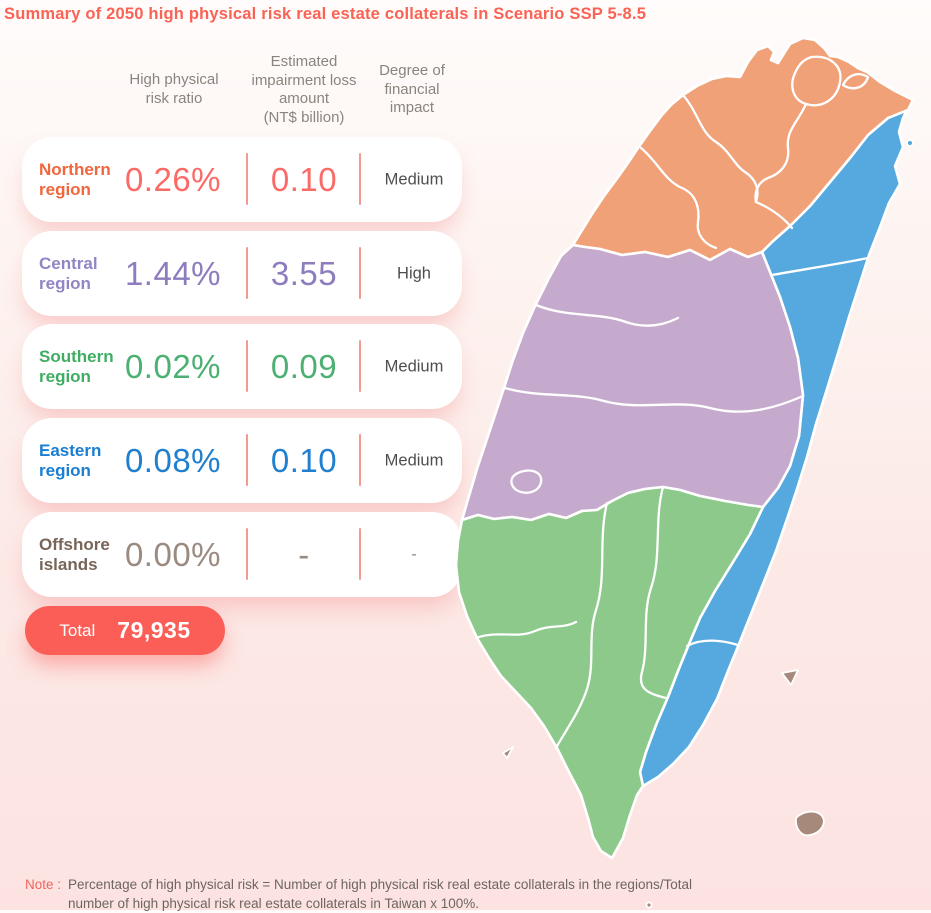  What do you see at coordinates (76, 366) in the screenshot?
I see `region-name: Southern region` at bounding box center [76, 366].